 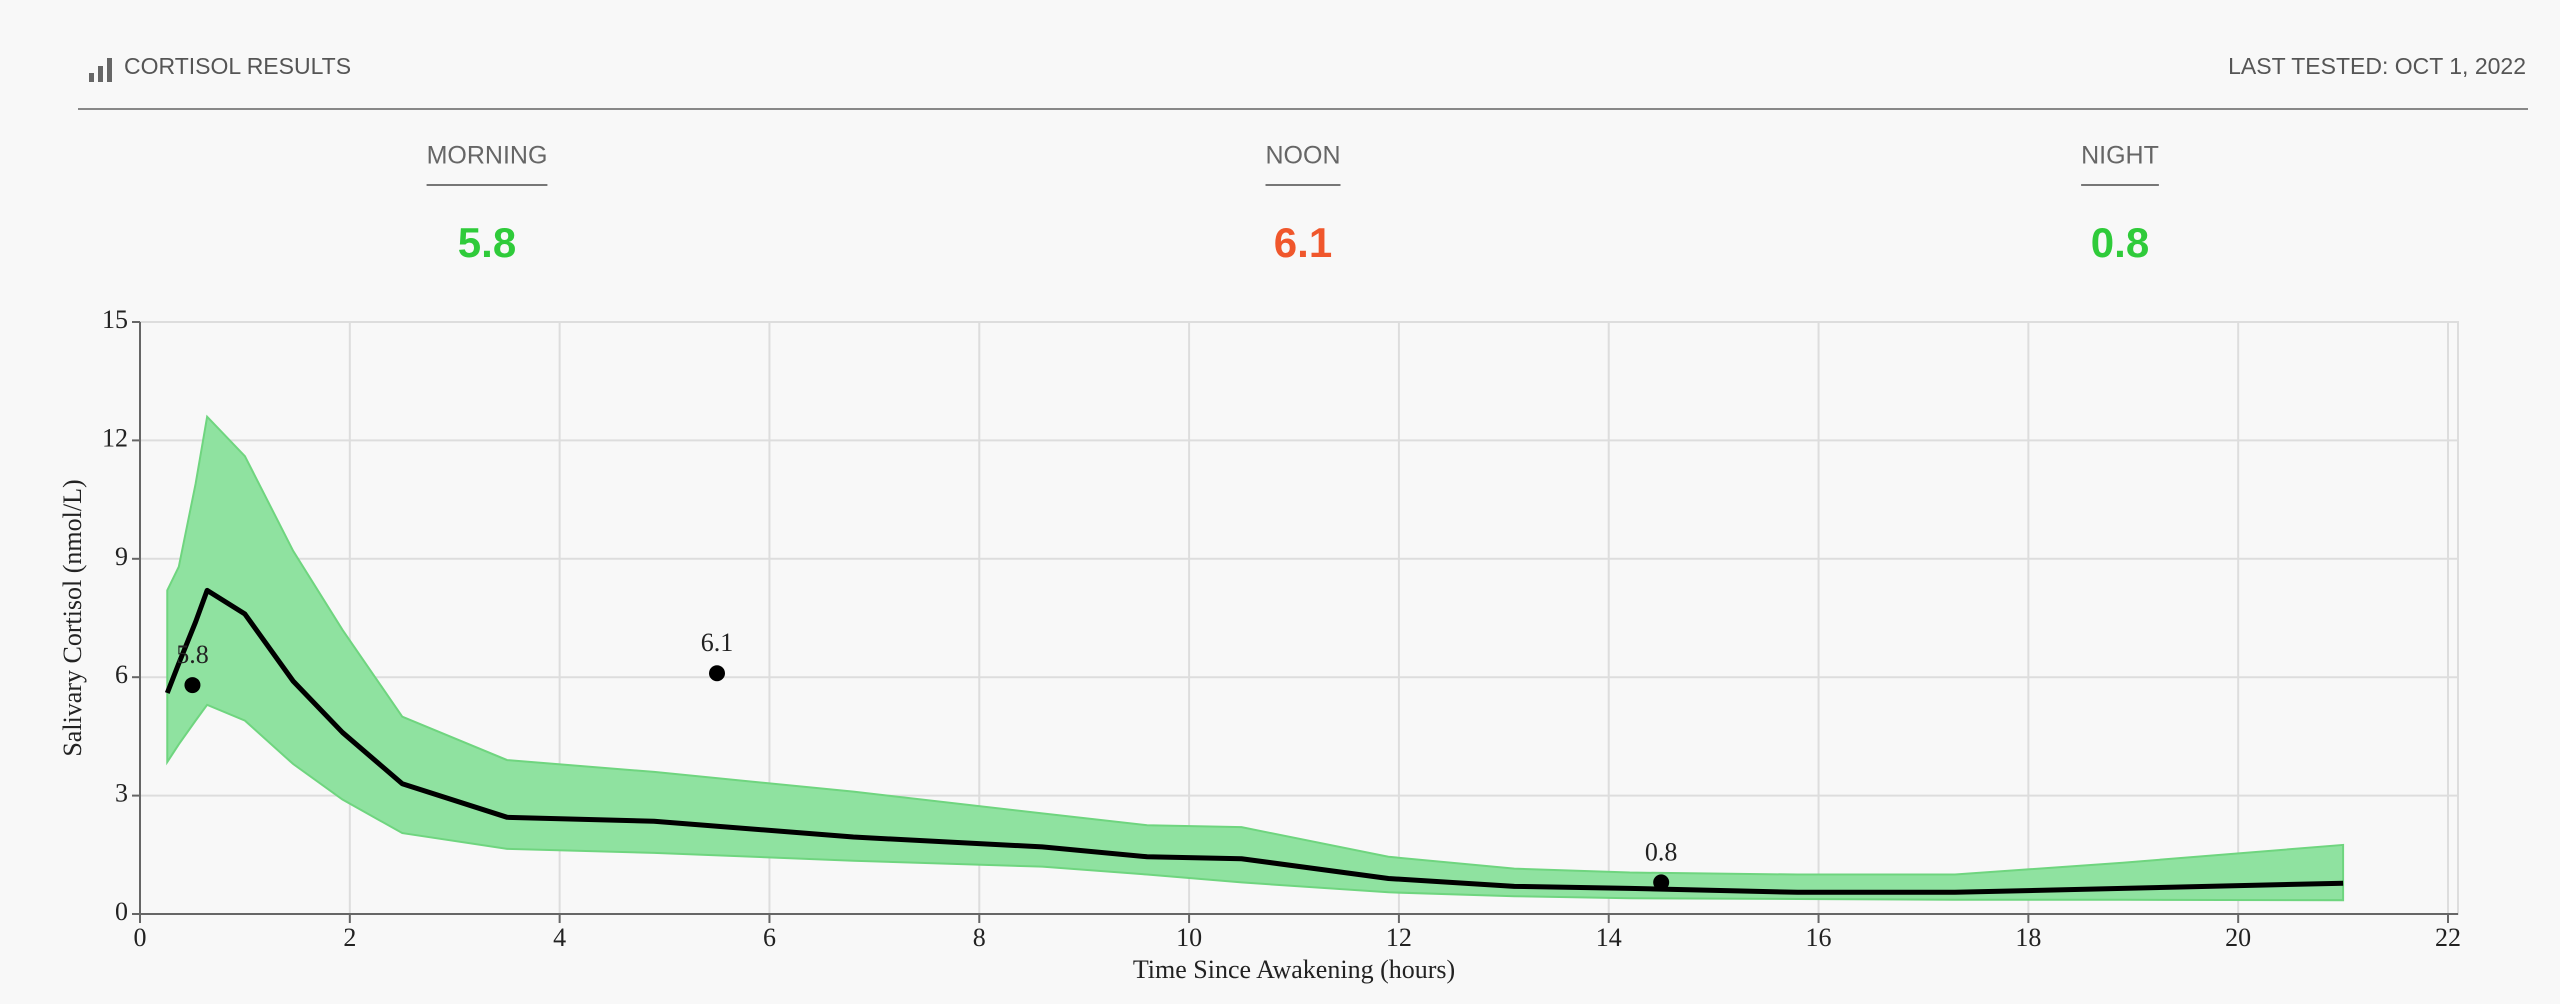 I want to click on point-label: 6.1, so click(x=717, y=642).